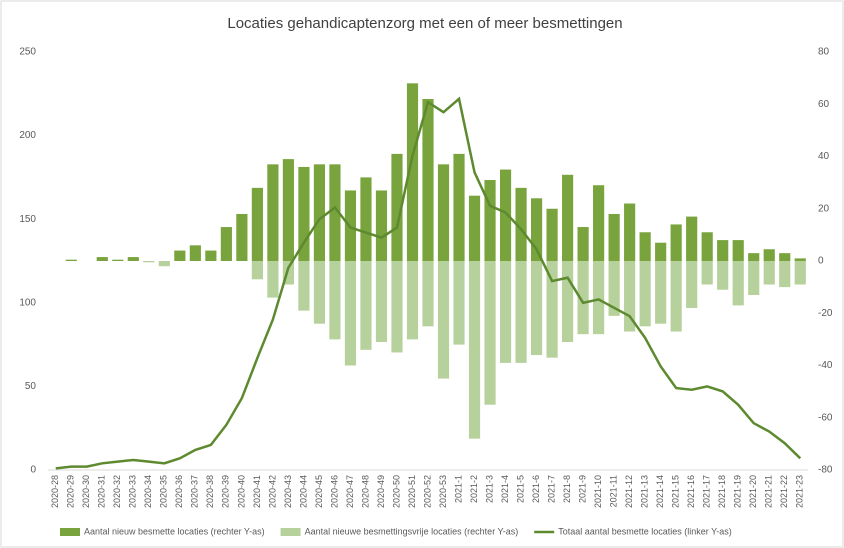 The width and height of the screenshot is (844, 548). Describe the element at coordinates (27, 52) in the screenshot. I see `y-tick-label: 250` at that location.